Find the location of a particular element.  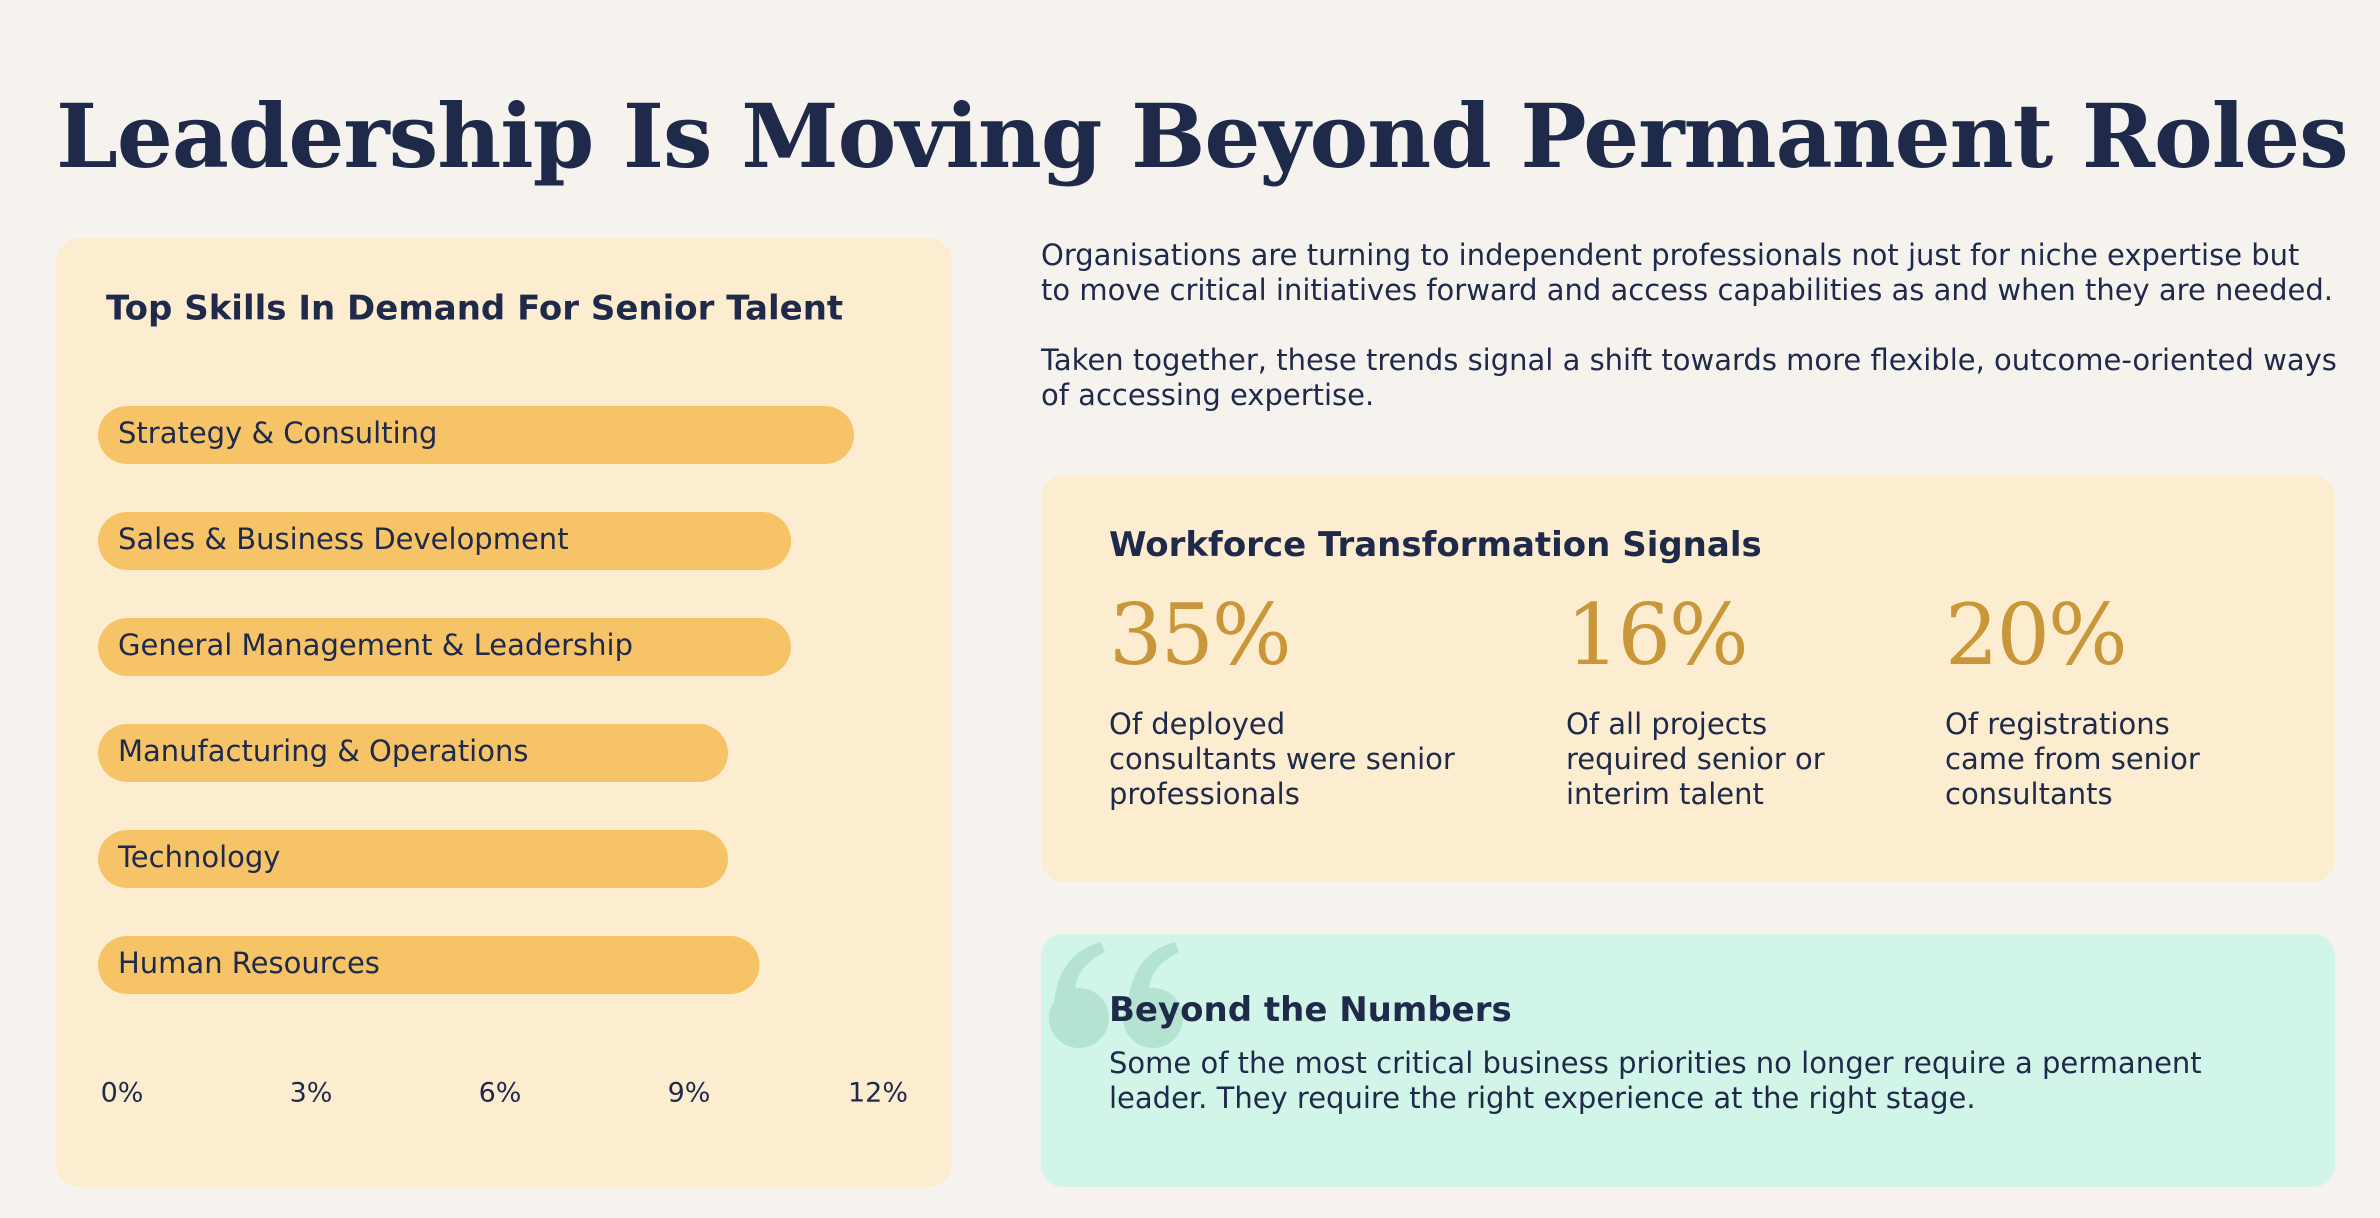

bar-label: Technology is located at coordinates (198, 857).